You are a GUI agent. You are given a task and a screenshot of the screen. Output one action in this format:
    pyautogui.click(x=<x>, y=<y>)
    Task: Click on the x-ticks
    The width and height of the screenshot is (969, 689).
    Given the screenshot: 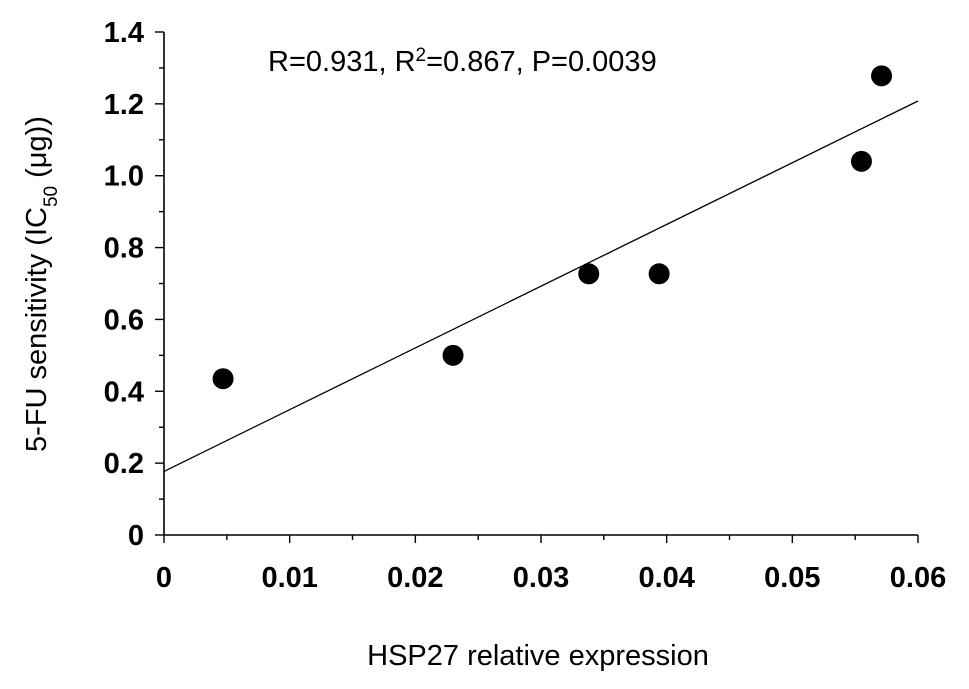 What is the action you would take?
    pyautogui.click(x=541, y=539)
    